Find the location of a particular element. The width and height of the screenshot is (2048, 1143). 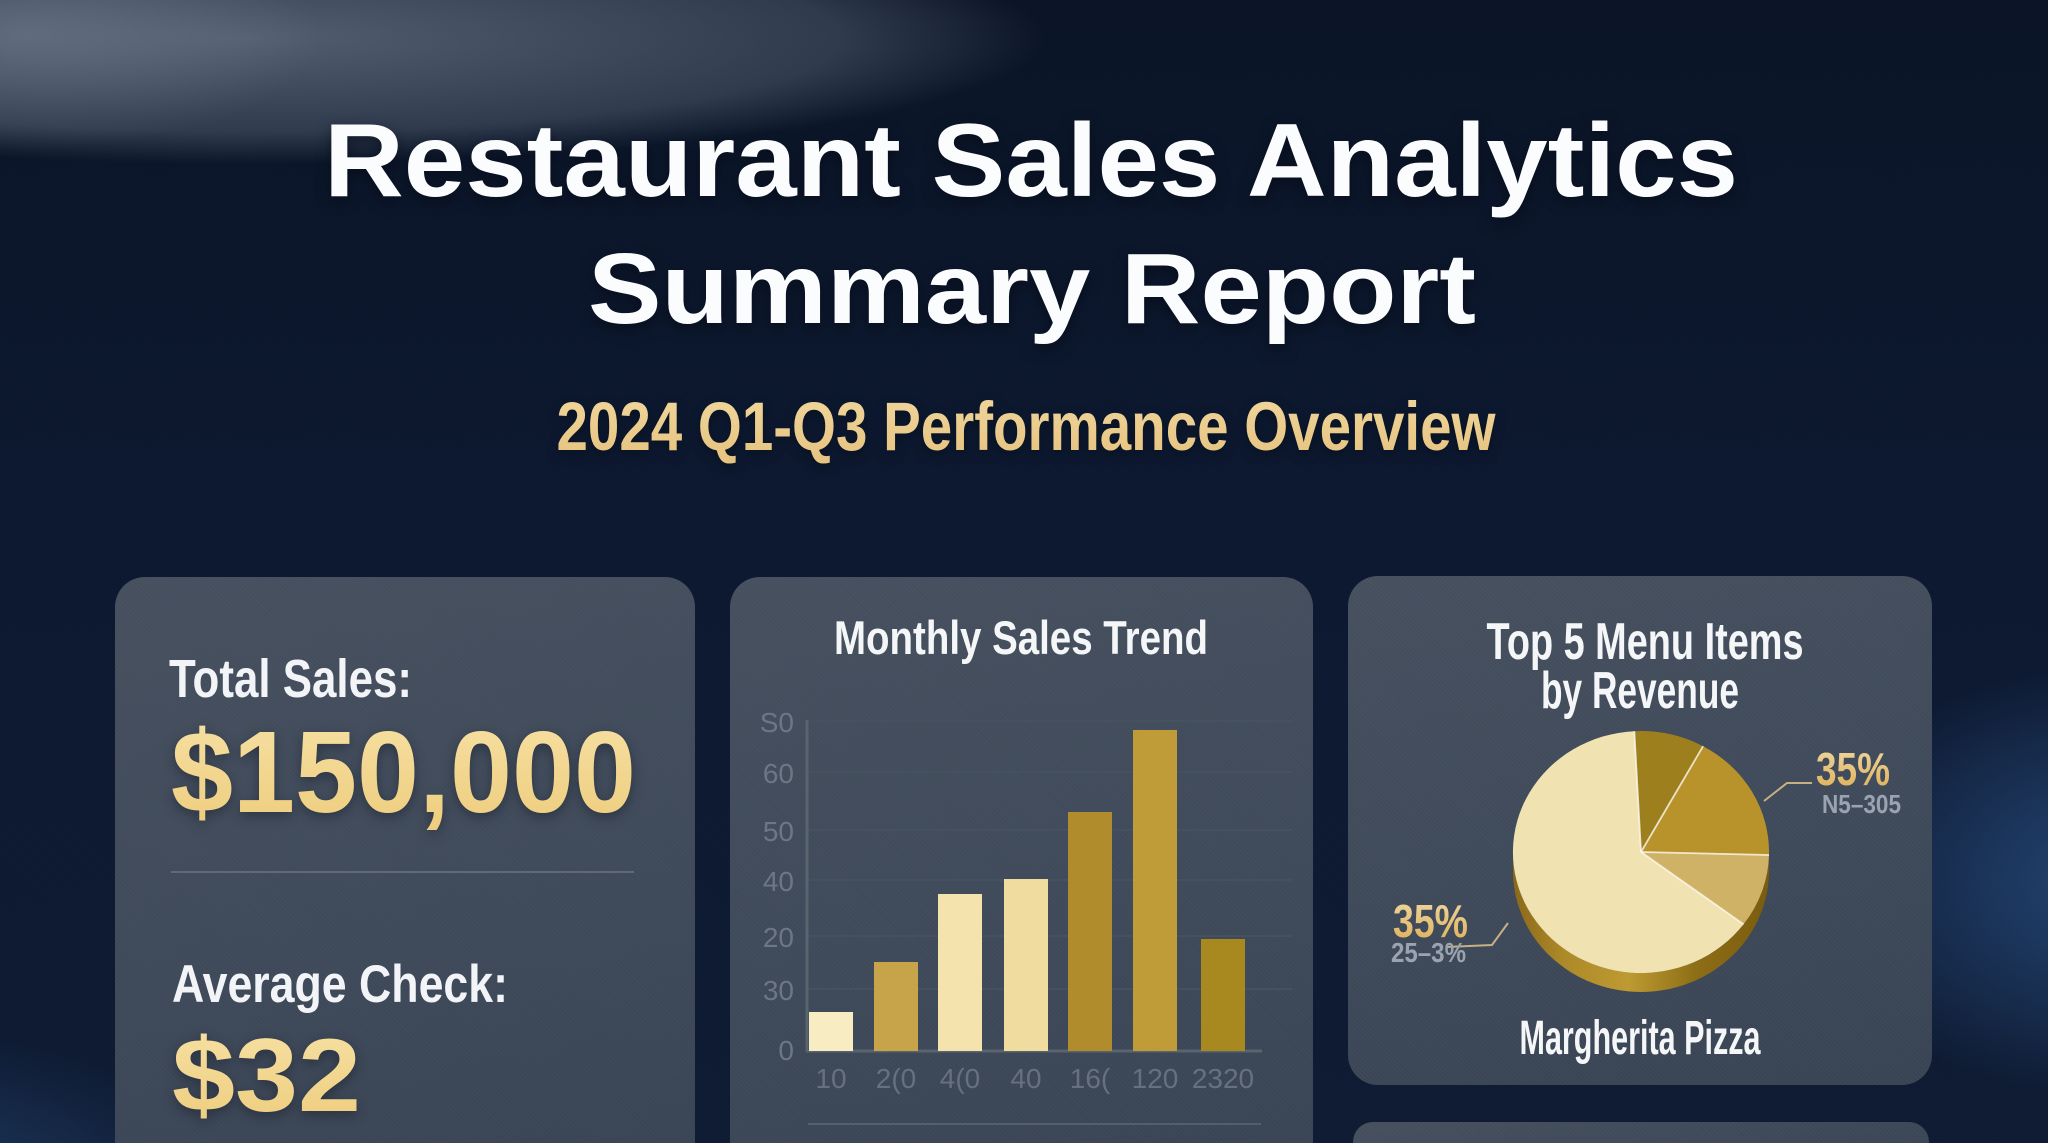

svg-text: N5–305 is located at coordinates (1861, 804).